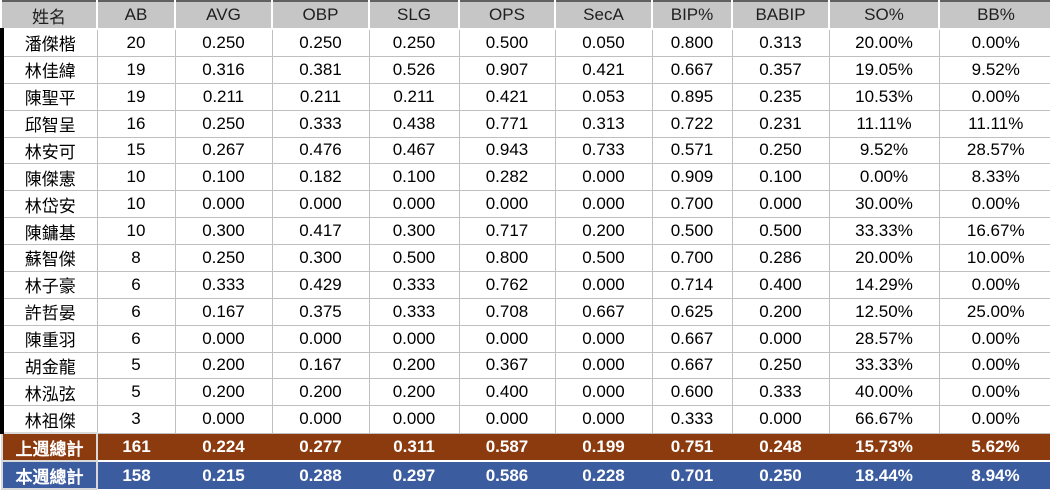 This screenshot has height=490, width=1050. I want to click on stat-cell: 0.895, so click(692, 97).